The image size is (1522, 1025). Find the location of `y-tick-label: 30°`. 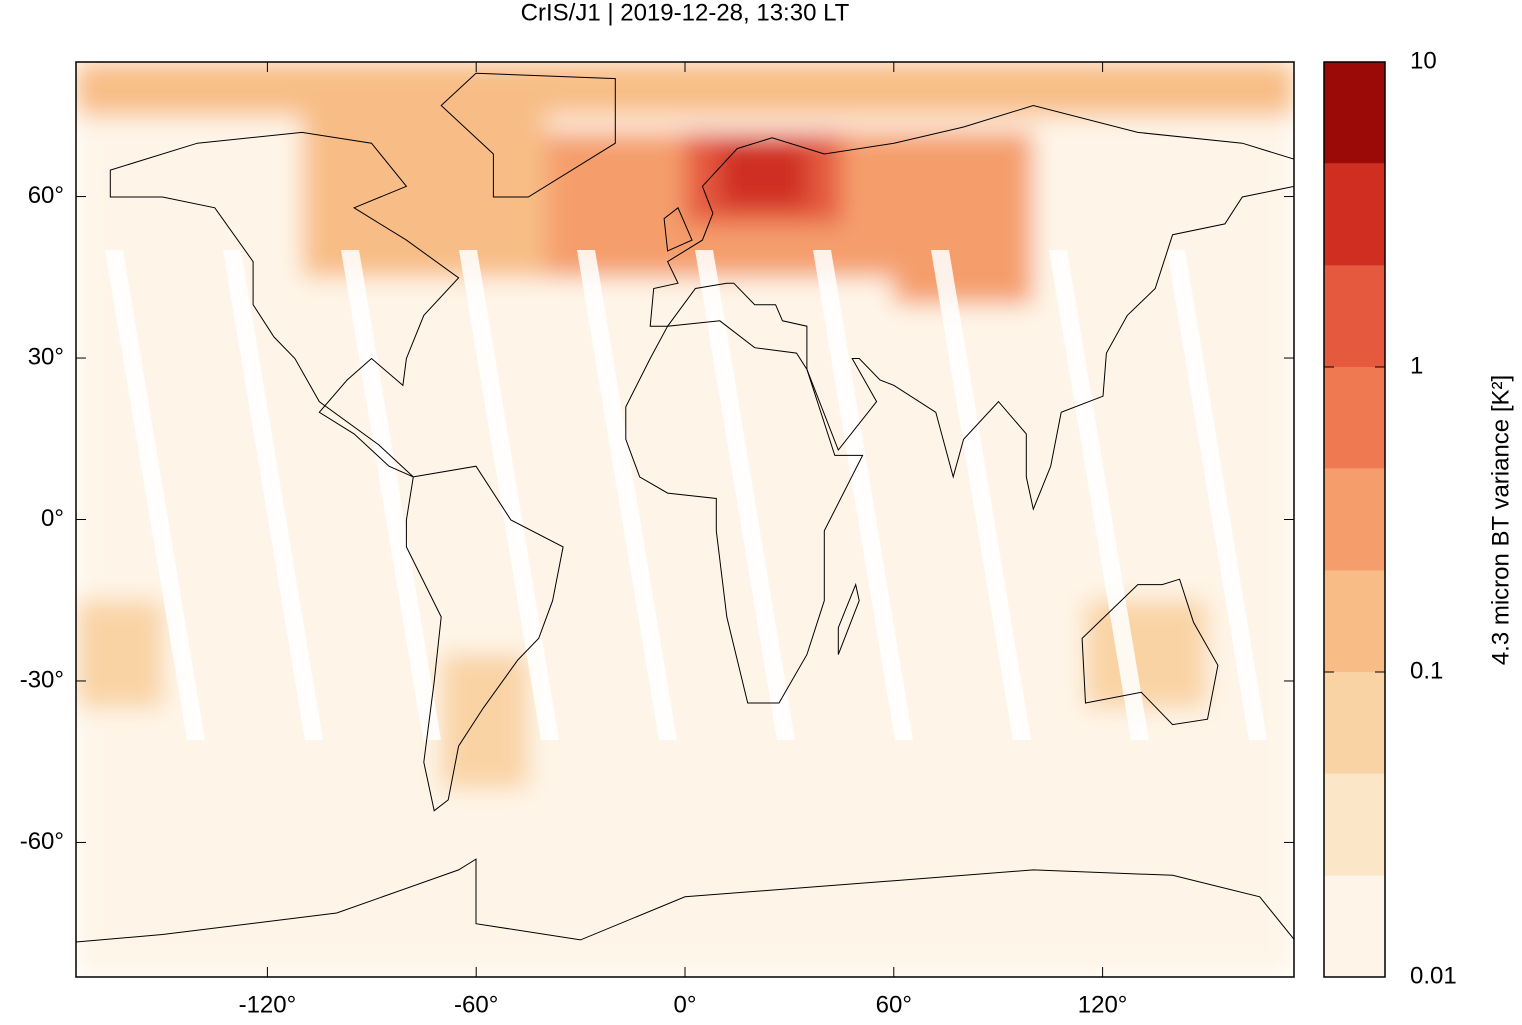

y-tick-label: 30° is located at coordinates (46, 356).